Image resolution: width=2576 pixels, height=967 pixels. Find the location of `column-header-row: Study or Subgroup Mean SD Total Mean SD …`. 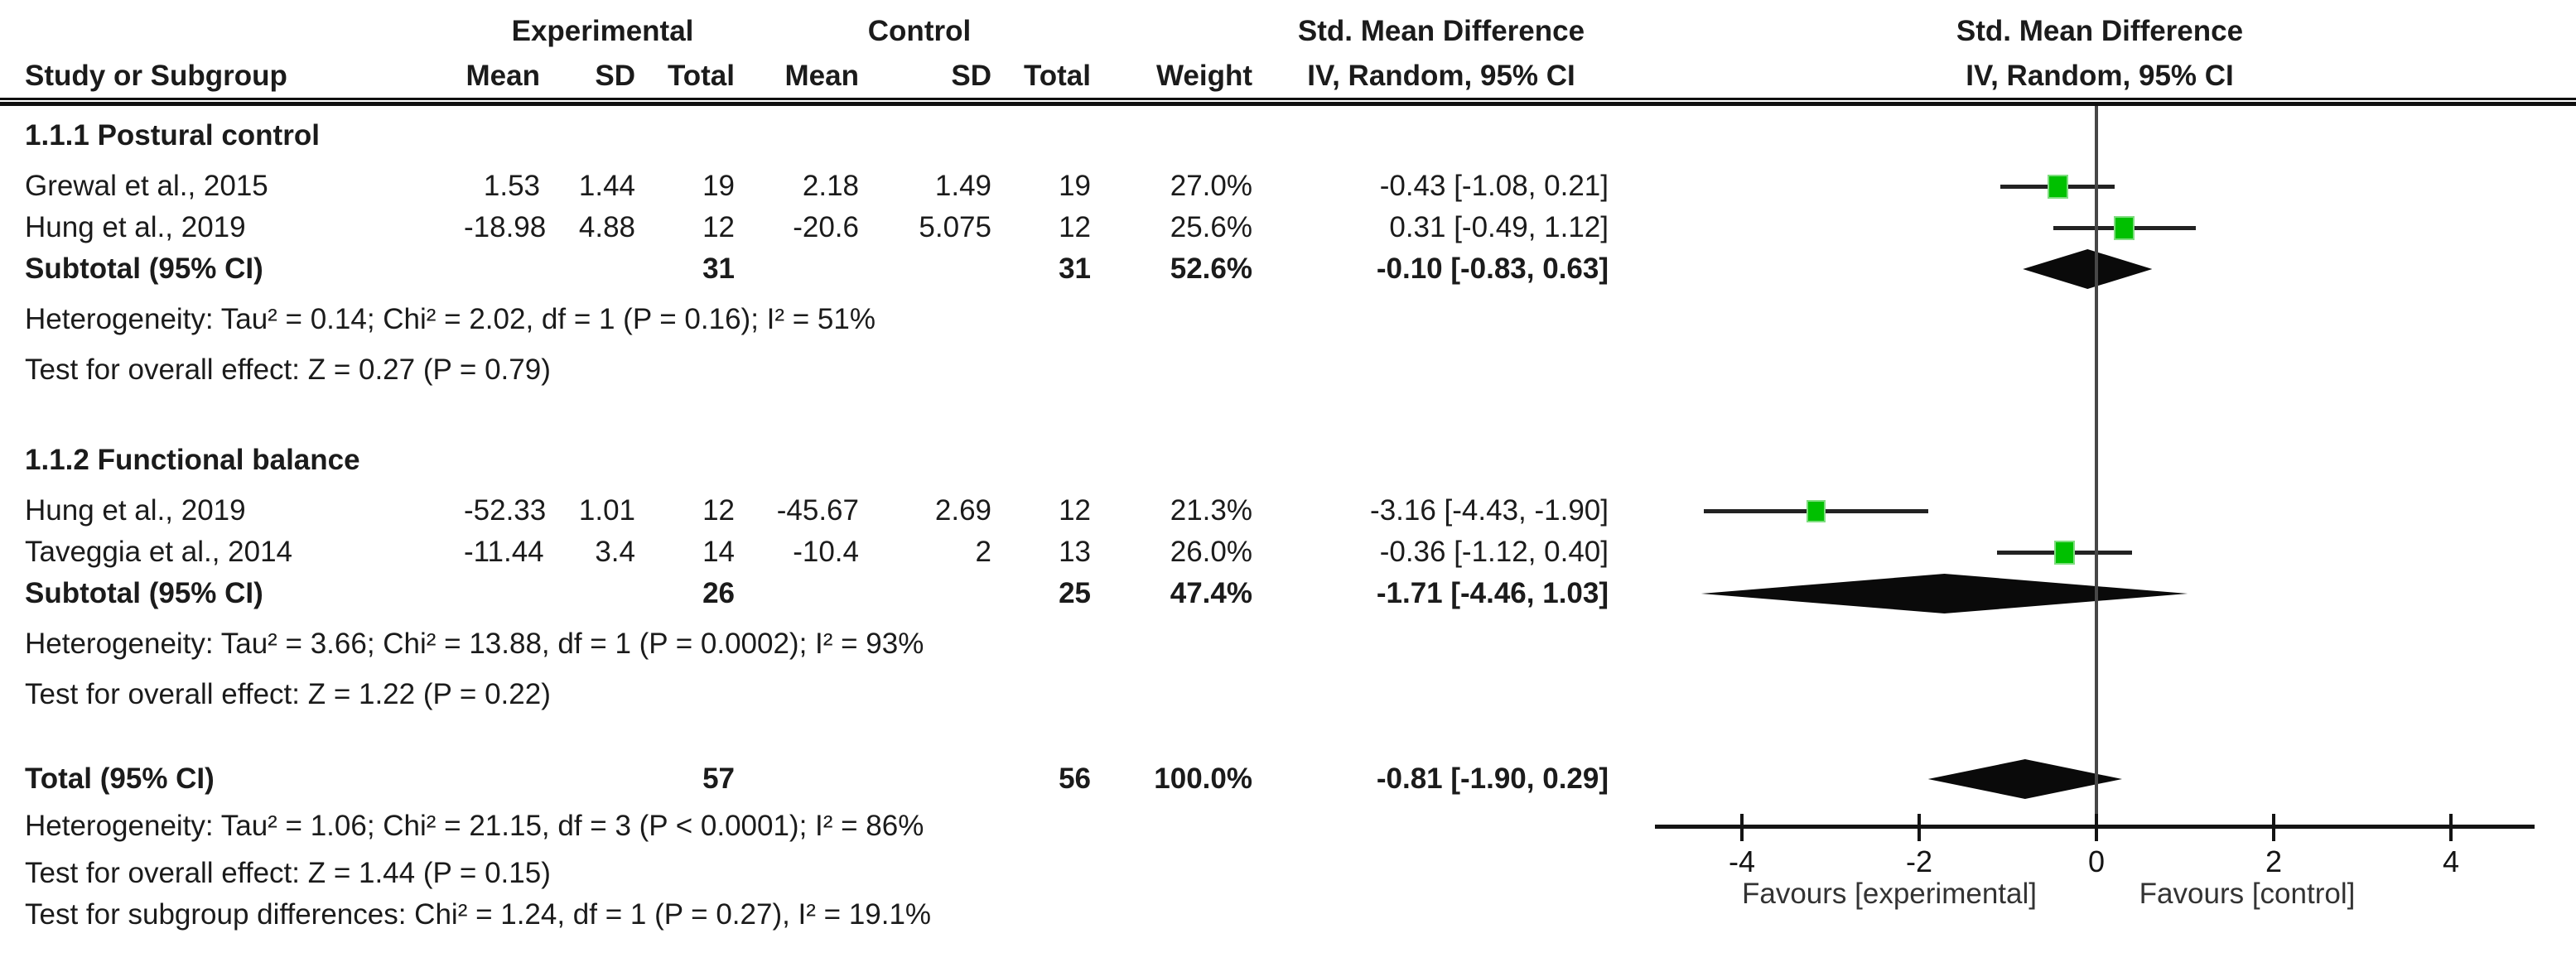

column-header-row: Study or Subgroup Mean SD Total Mean SD … is located at coordinates (1288, 76).